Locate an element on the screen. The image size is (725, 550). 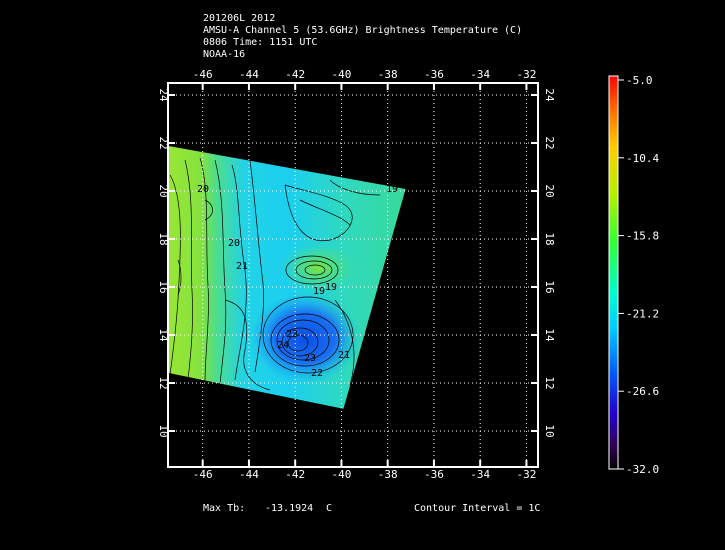
lat-label-right: 22 is located at coordinates (549, 142).